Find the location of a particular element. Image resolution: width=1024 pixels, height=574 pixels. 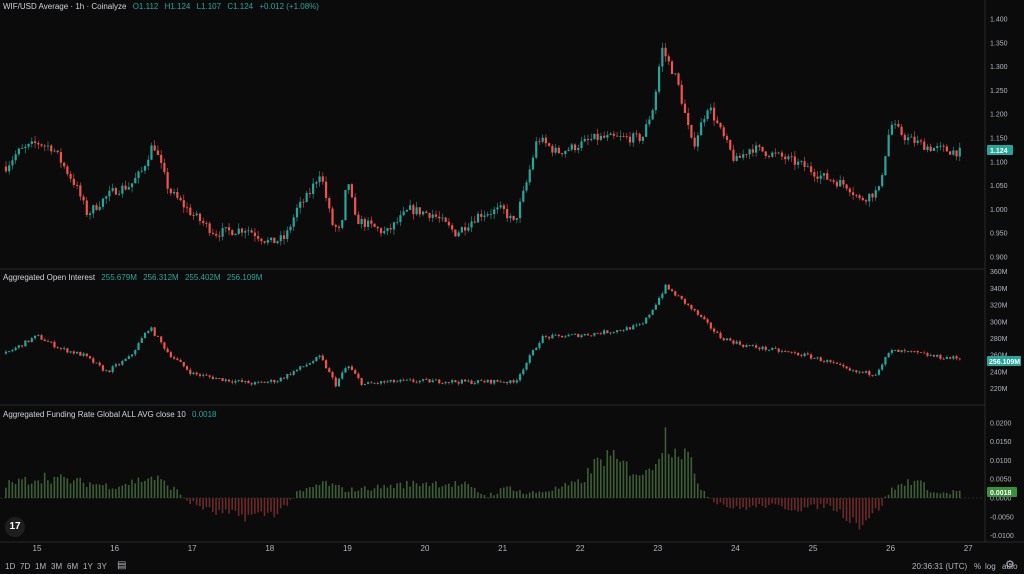

time-axis: 15 16 17 18 19 20 21 22 23 24 25 26 27 is located at coordinates (503, 548).